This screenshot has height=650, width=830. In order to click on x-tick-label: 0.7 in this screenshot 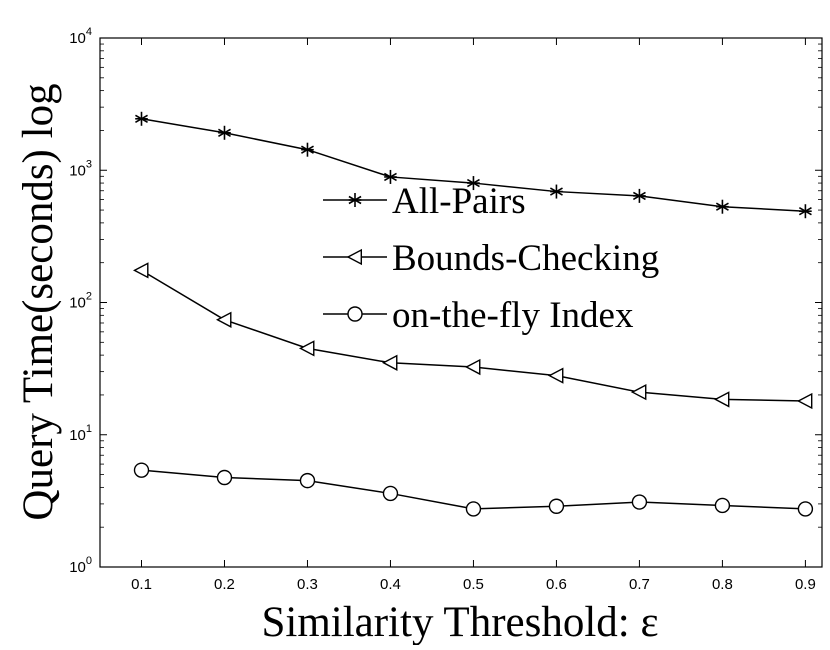, I will do `click(639, 584)`.